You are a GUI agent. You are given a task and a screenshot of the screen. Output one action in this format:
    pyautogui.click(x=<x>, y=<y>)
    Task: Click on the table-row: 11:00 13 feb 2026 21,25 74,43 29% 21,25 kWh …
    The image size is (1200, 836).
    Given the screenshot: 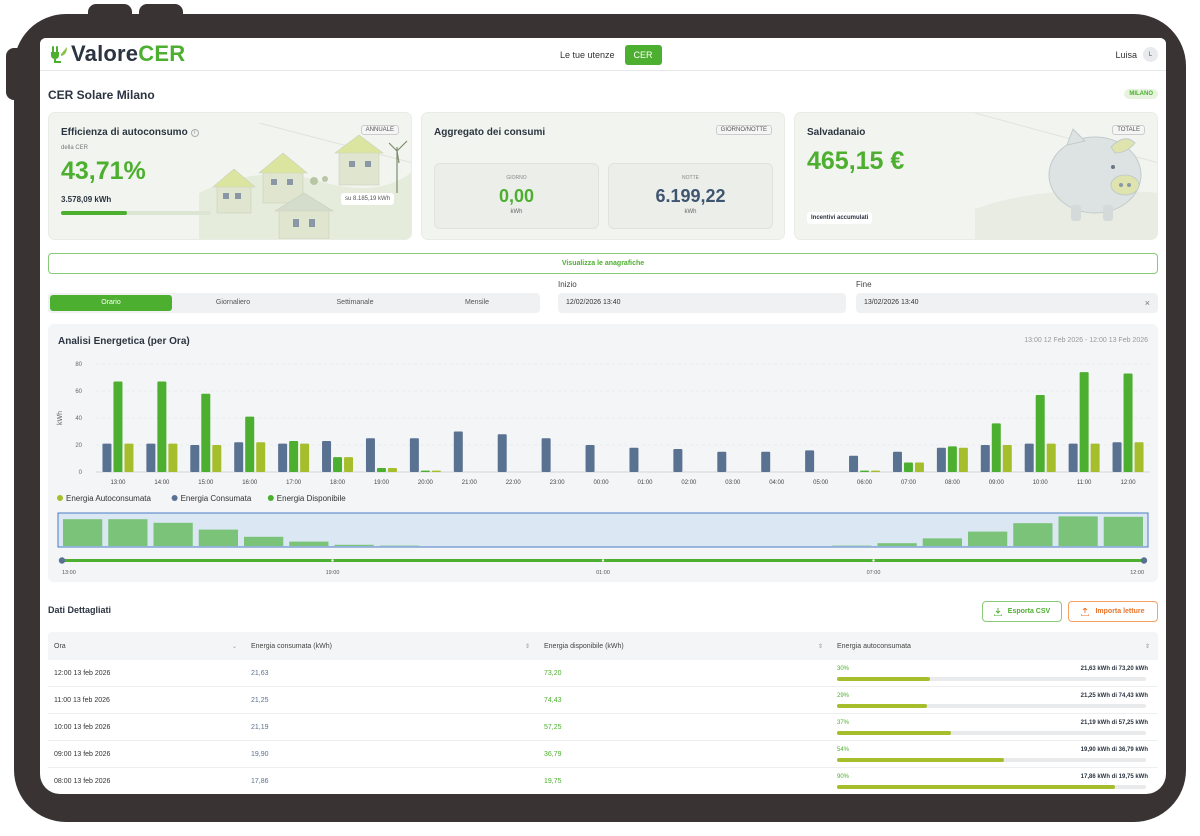 What is the action you would take?
    pyautogui.click(x=603, y=700)
    